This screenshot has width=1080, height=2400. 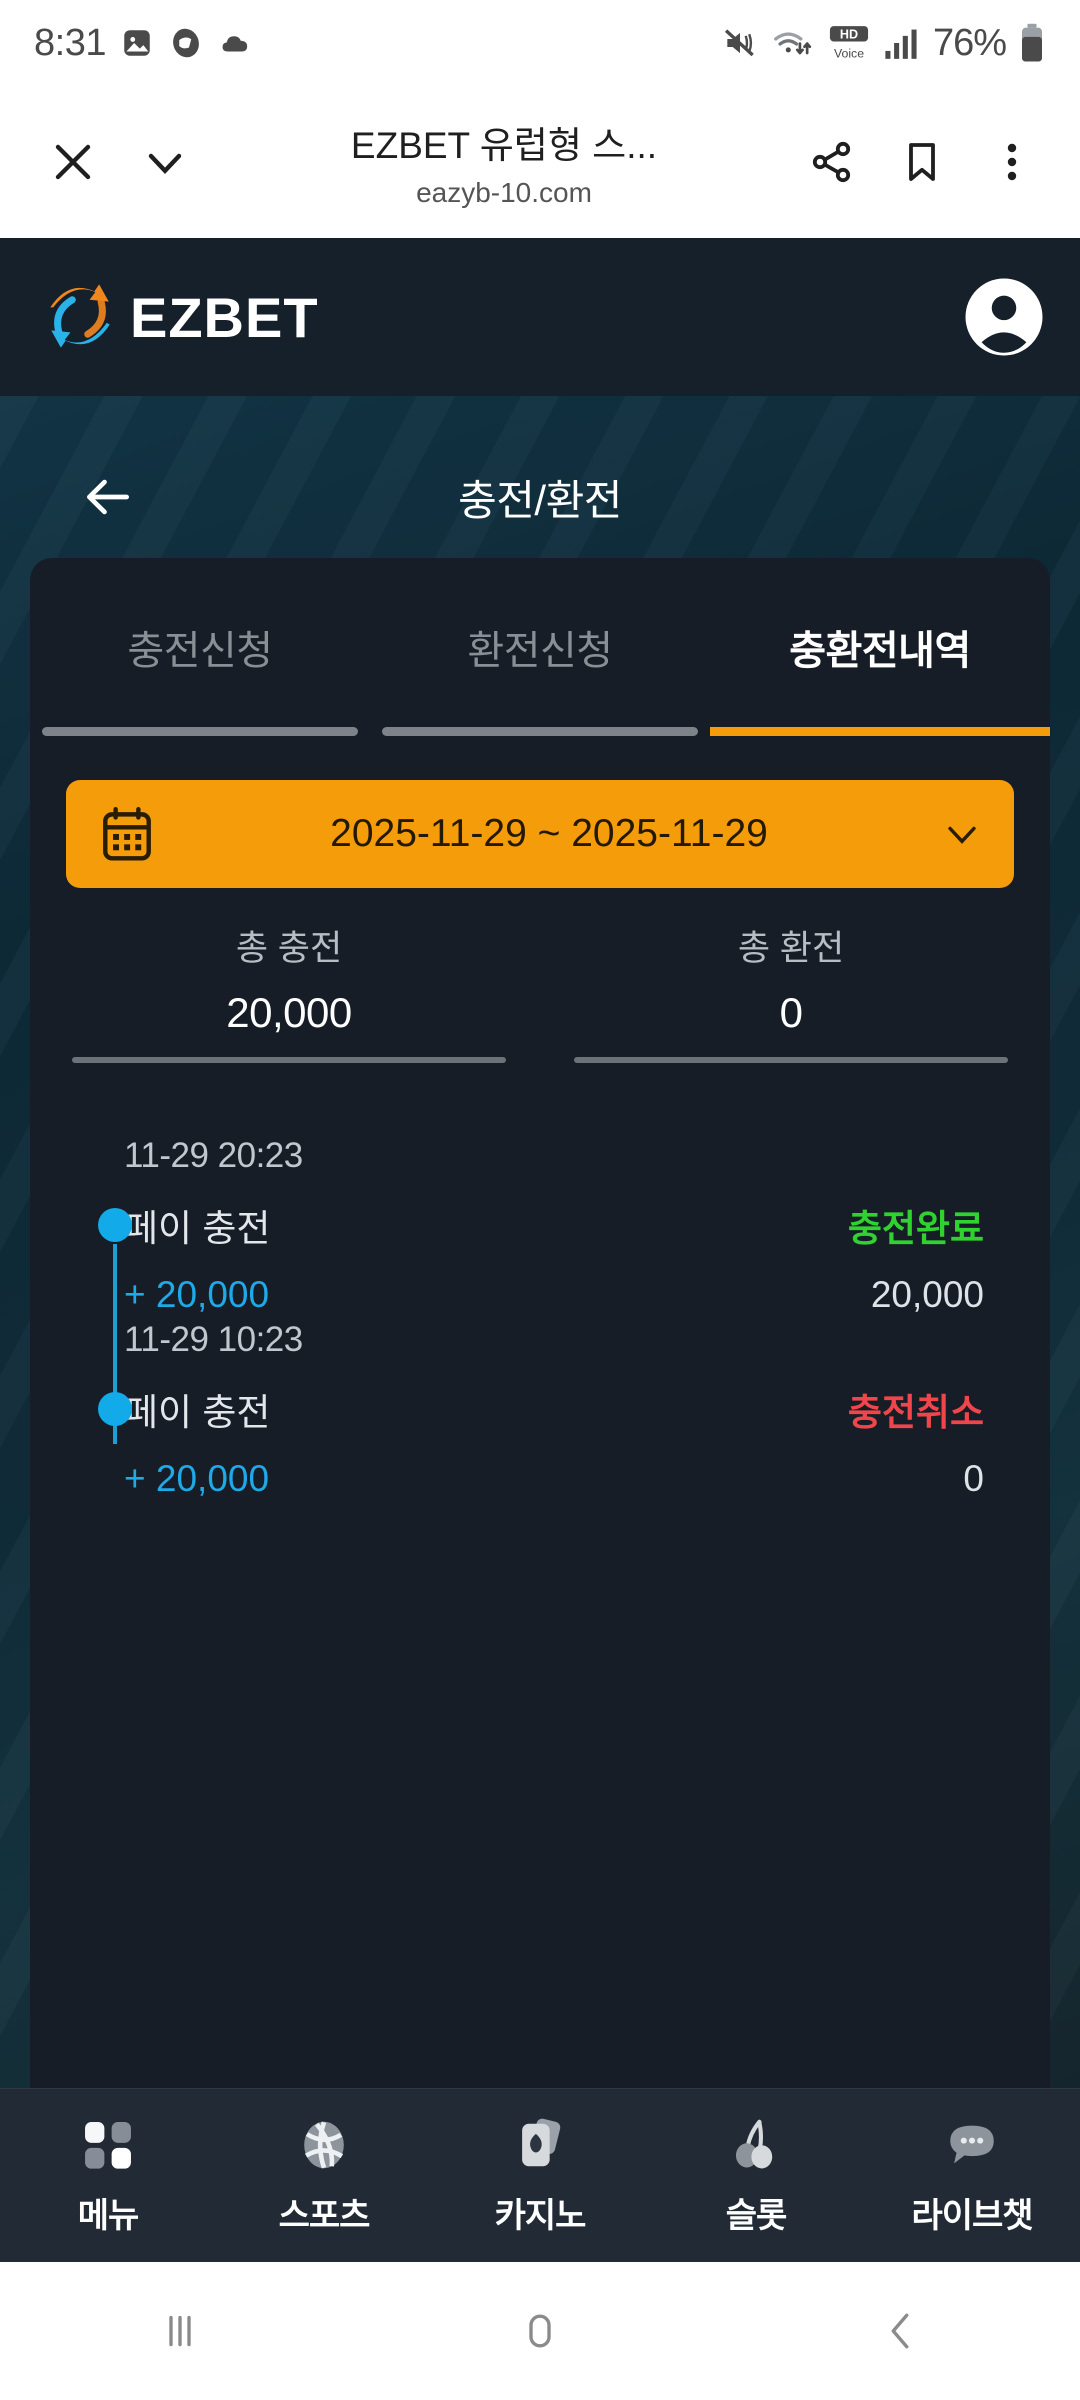 I want to click on tab-label: 충전신청, so click(x=200, y=651).